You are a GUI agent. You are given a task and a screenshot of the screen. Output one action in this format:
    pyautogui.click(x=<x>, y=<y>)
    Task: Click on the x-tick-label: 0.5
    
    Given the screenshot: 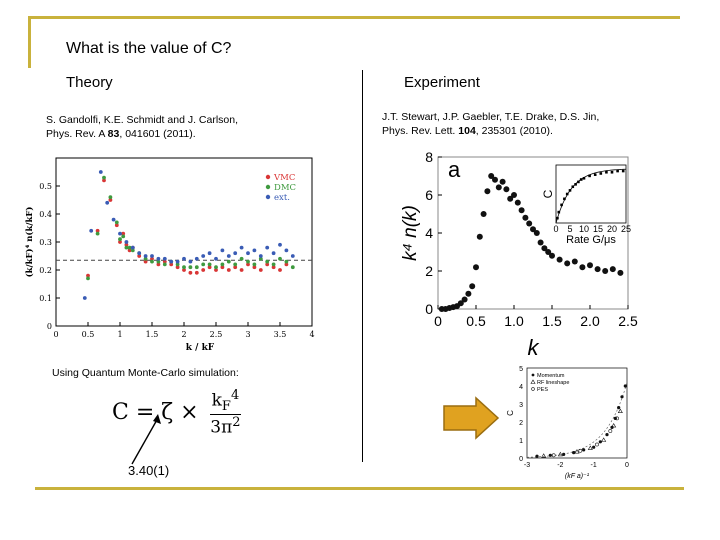 What is the action you would take?
    pyautogui.click(x=88, y=334)
    